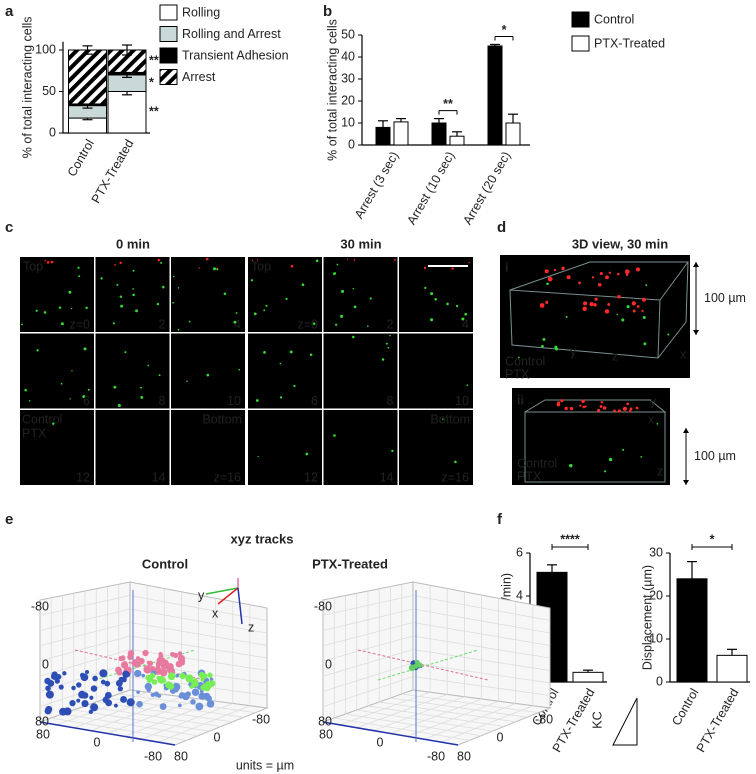 The width and height of the screenshot is (756, 774). I want to click on arrow-head, so click(686, 430).